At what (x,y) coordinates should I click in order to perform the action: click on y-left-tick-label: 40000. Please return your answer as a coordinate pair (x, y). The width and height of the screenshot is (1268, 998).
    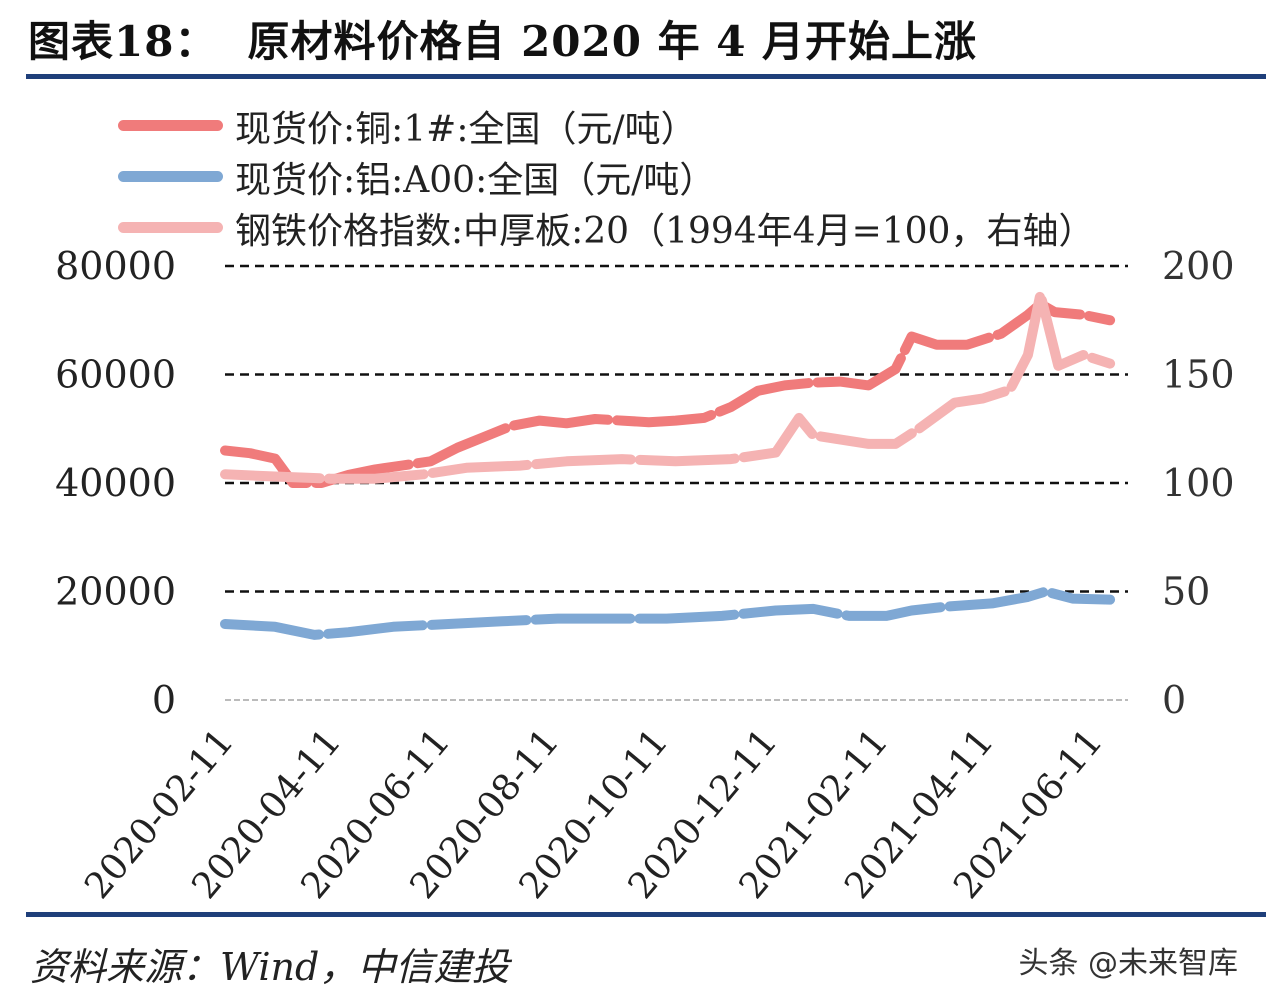
    Looking at the image, I should click on (115, 483).